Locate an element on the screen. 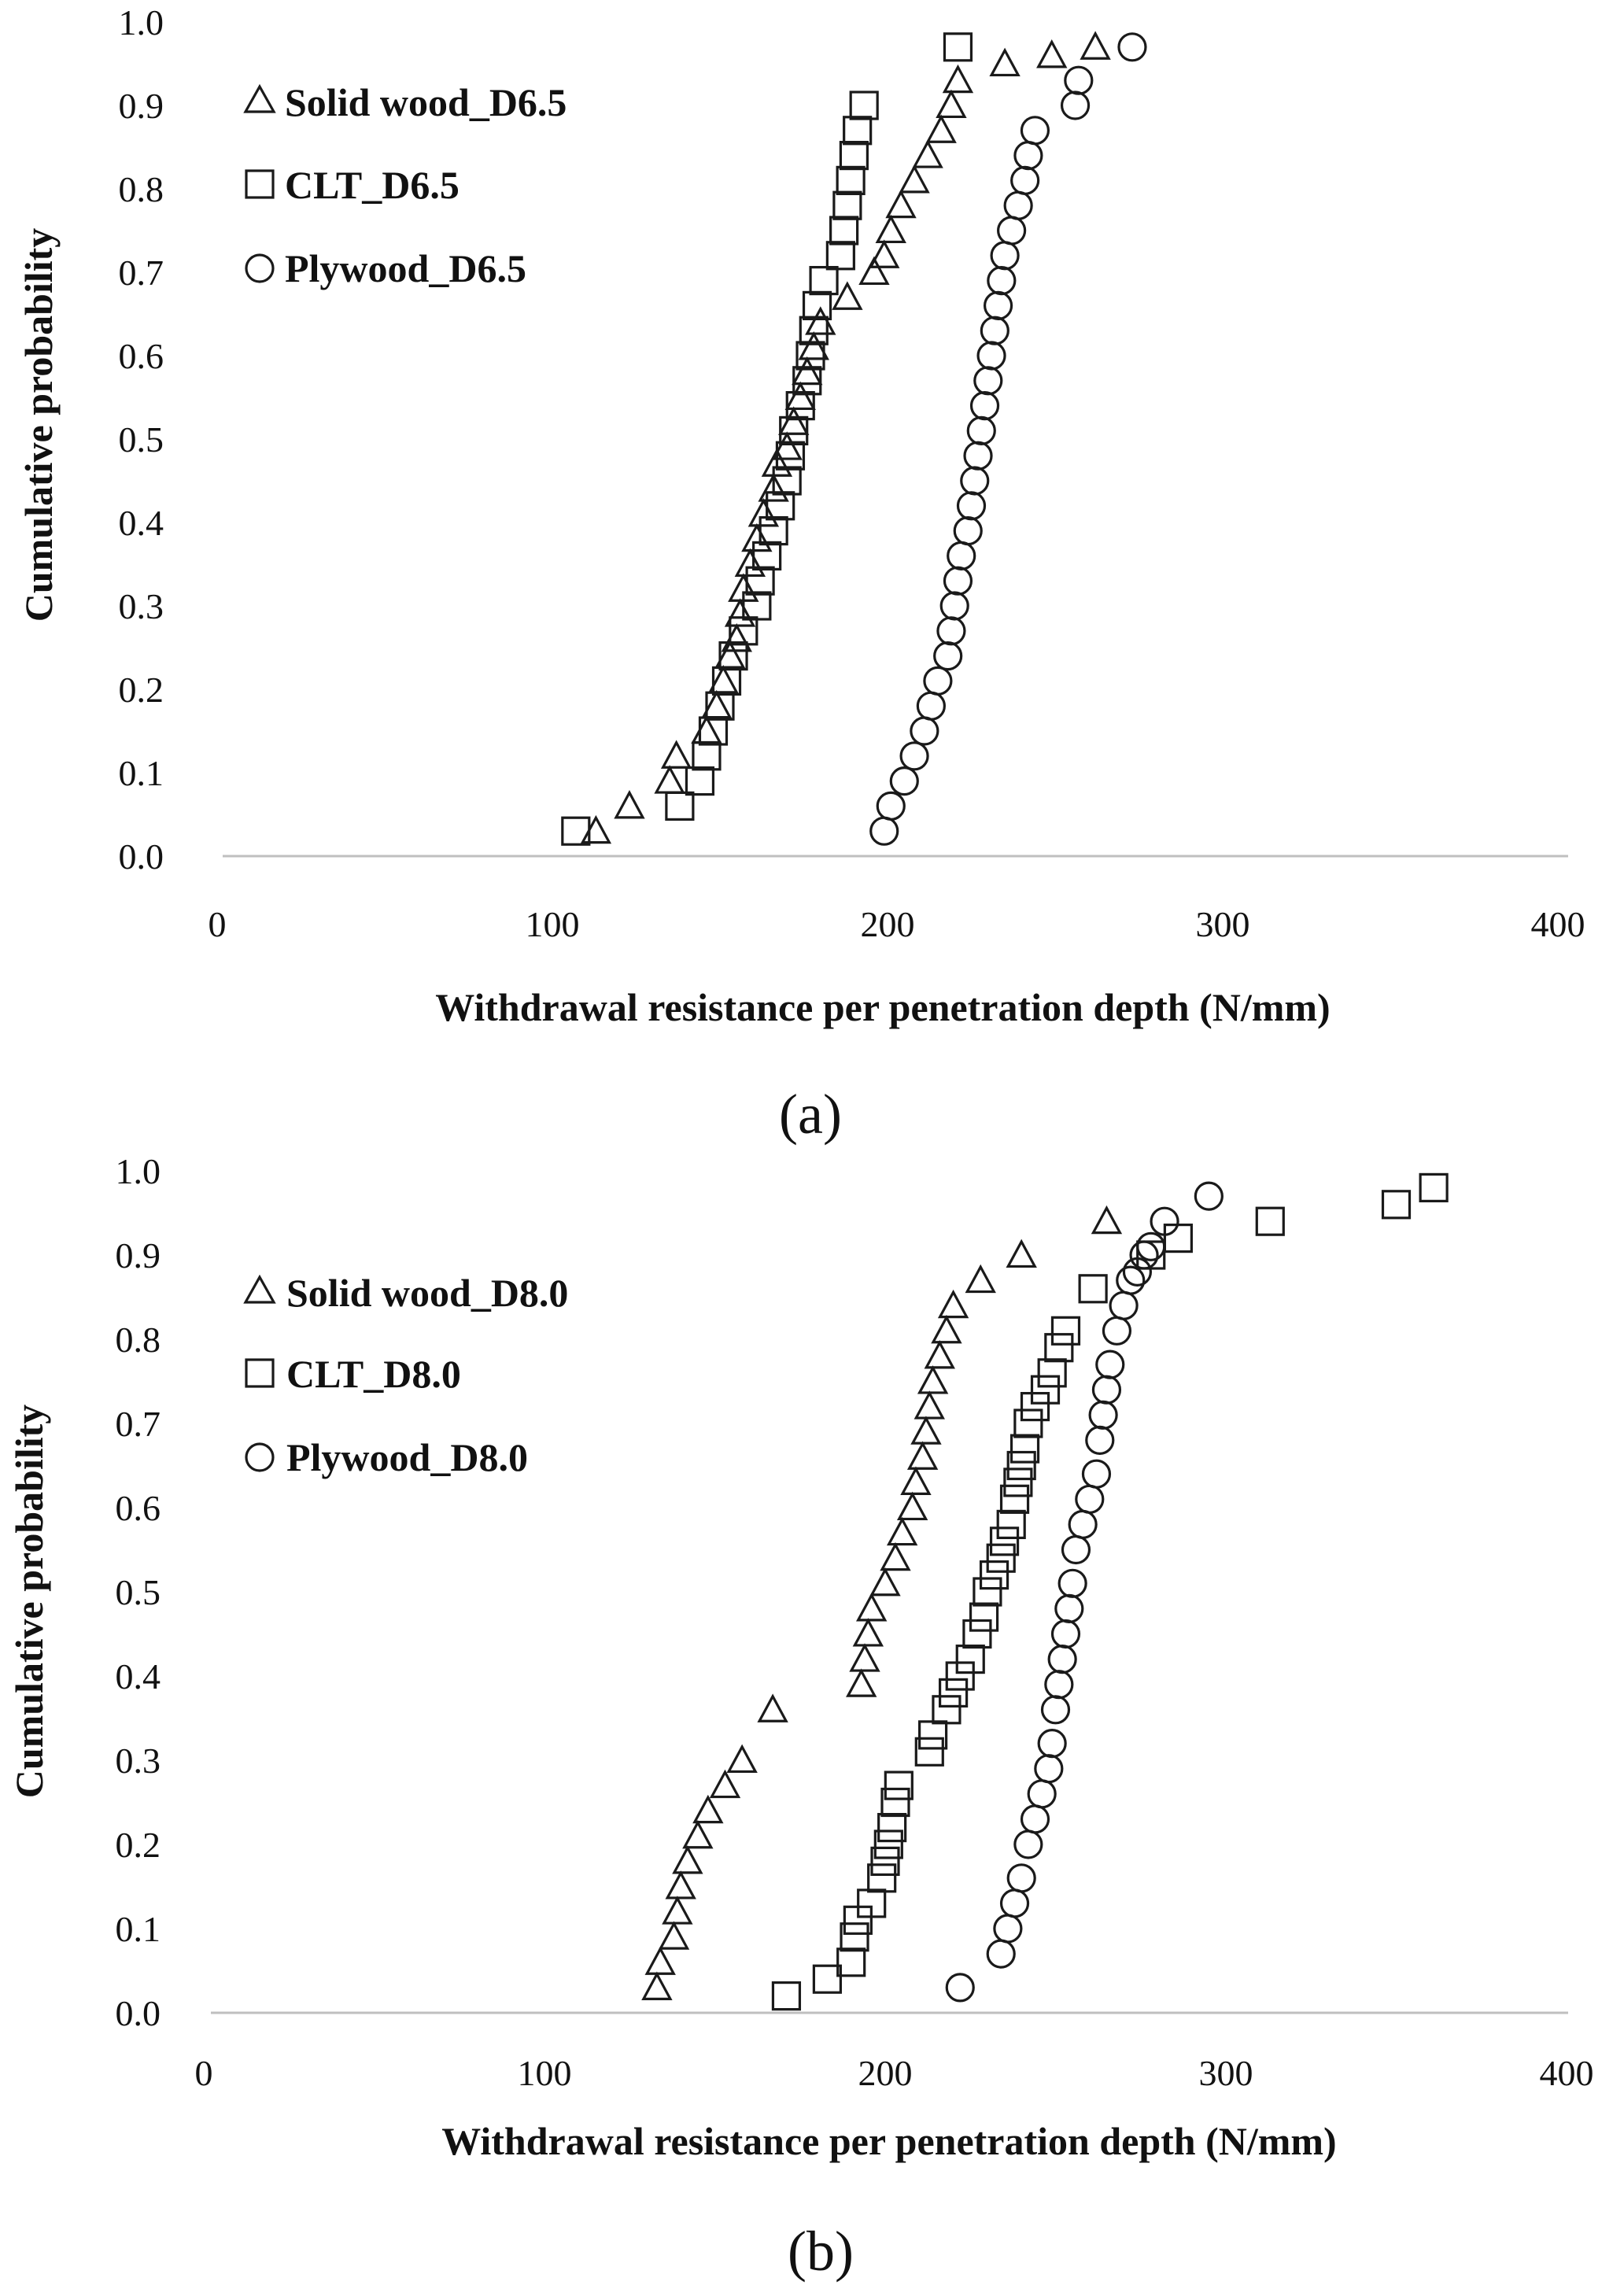  panel-a-series-triangle is located at coordinates (845, 437).